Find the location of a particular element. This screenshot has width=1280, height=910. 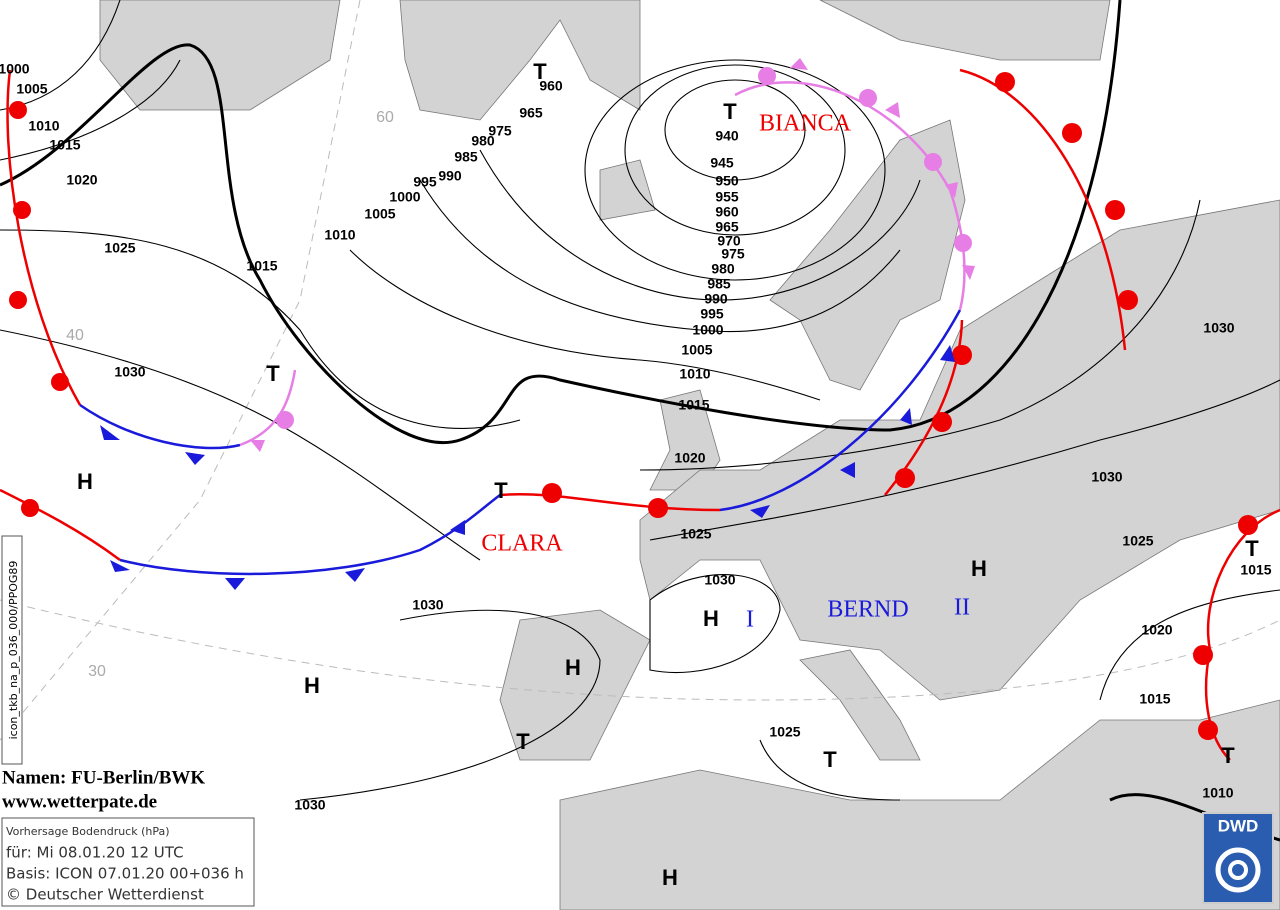

model-id-box is located at coordinates (12, 650).